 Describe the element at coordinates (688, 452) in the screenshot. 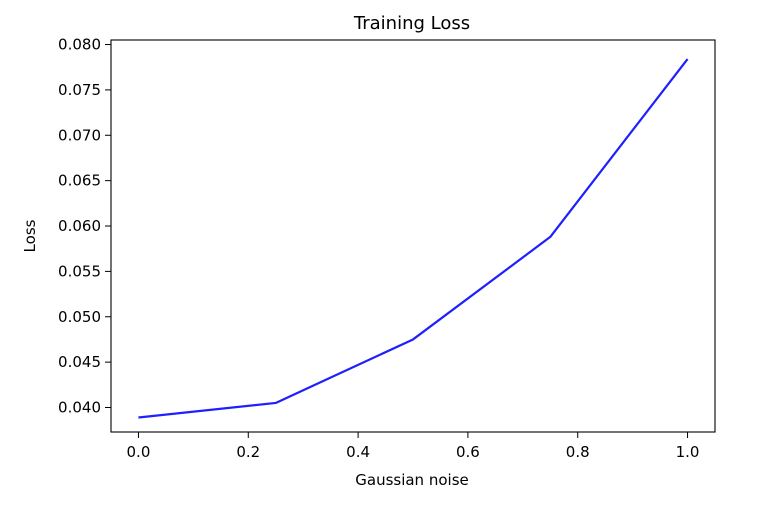

I see `x-tick-label: 1.0` at that location.